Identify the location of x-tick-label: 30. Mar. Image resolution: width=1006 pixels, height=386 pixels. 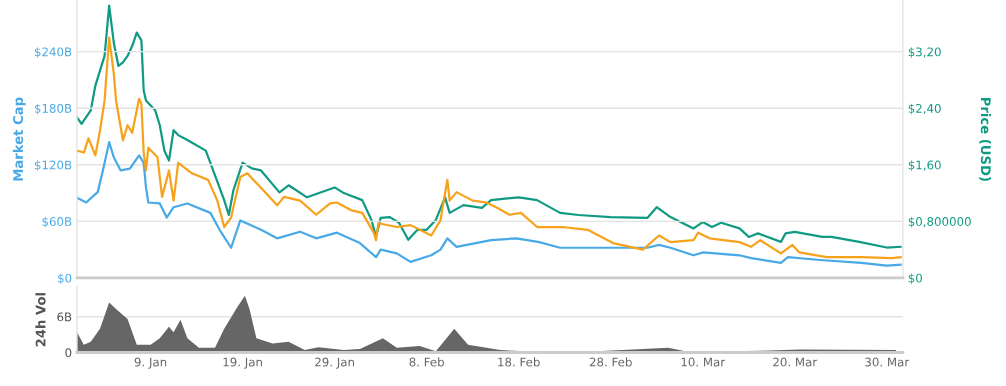
(887, 362).